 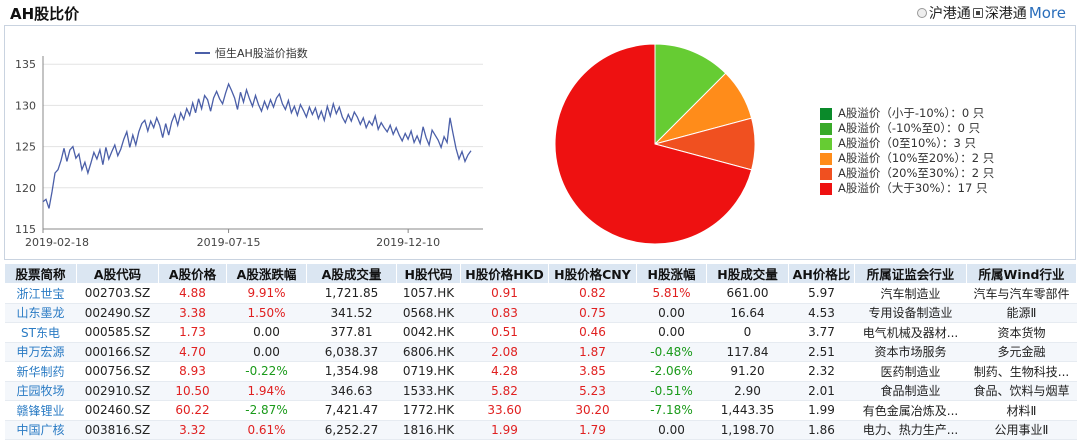 I want to click on table-cell: 3.77, so click(x=821, y=332).